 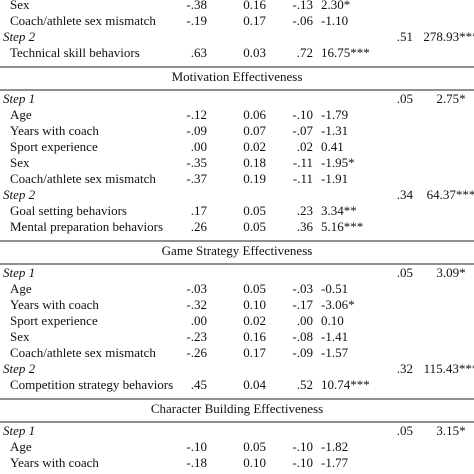 What do you see at coordinates (335, 6) in the screenshot?
I see `cell-t: 2.30*` at bounding box center [335, 6].